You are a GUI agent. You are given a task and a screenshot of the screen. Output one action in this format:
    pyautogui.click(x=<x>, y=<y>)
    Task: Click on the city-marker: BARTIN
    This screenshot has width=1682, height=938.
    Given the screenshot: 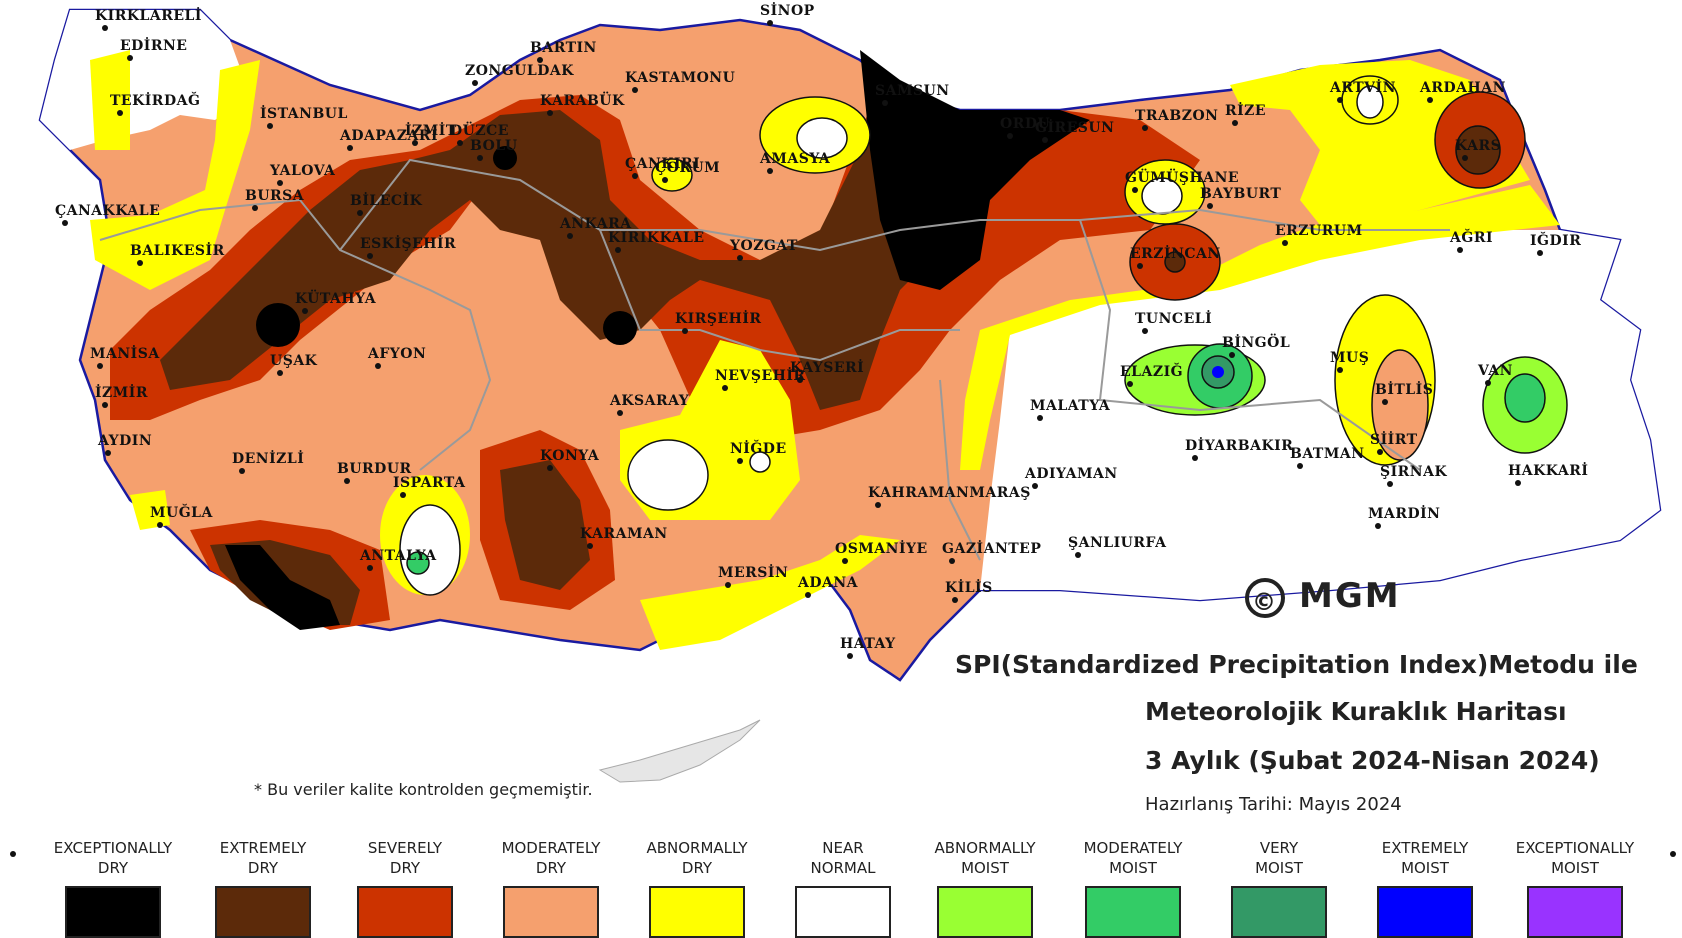 What is the action you would take?
    pyautogui.click(x=563, y=51)
    